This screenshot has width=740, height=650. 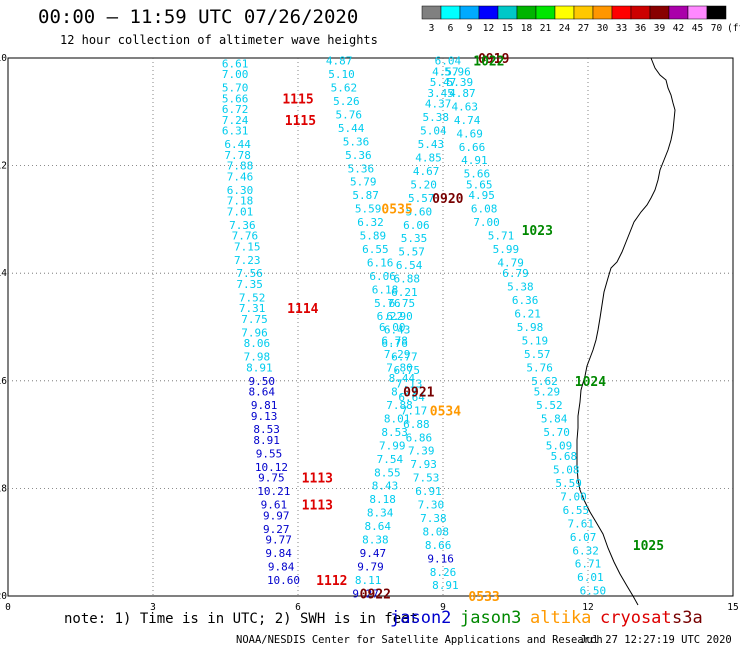 What do you see at coordinates (249, 273) in the screenshot?
I see `wave-height-value: 7.56` at bounding box center [249, 273].